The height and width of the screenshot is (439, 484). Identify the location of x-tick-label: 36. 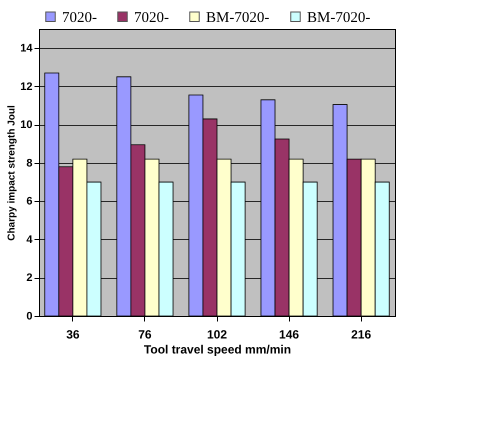
(73, 335).